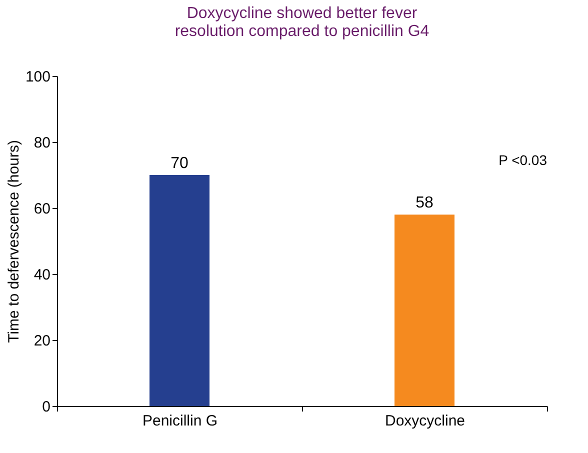 The width and height of the screenshot is (588, 453). What do you see at coordinates (13, 241) in the screenshot?
I see `y-axis-title: Time to defervescence (hours)` at bounding box center [13, 241].